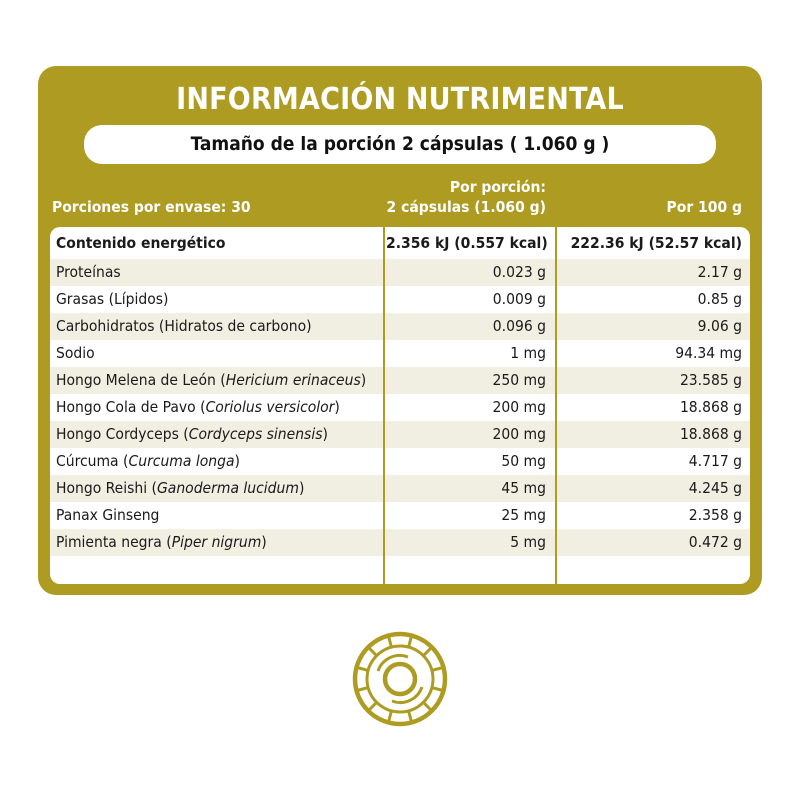 The height and width of the screenshot is (800, 800). Describe the element at coordinates (715, 488) in the screenshot. I see `per-100g-value: 4.245 g` at that location.